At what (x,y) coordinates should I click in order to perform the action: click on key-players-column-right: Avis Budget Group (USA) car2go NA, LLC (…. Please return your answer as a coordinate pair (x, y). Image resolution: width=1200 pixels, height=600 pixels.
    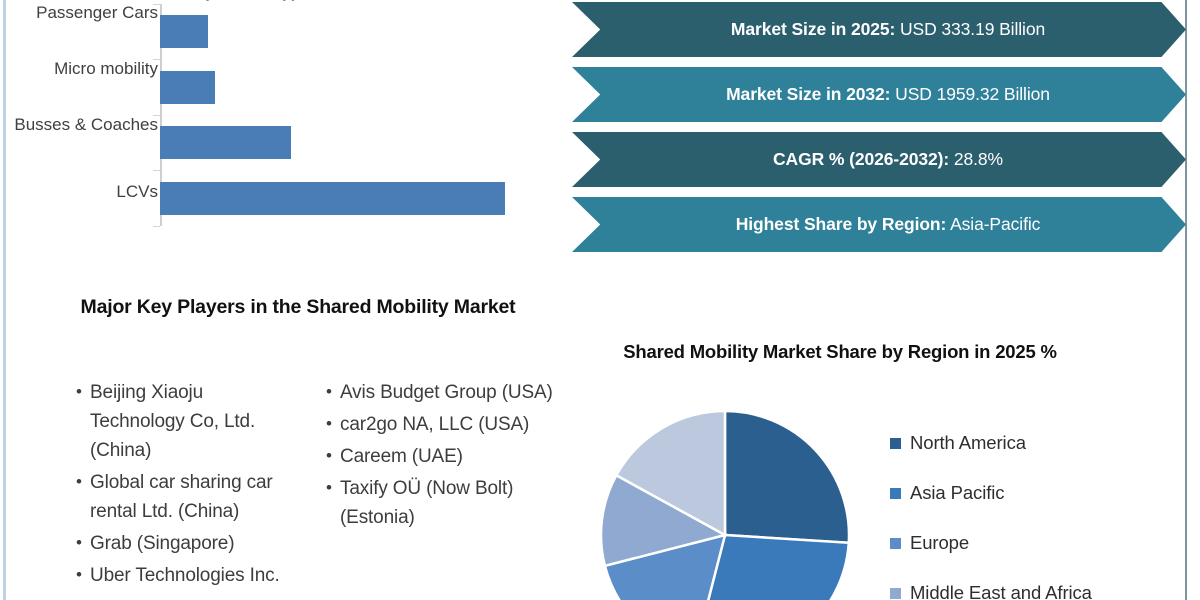
    Looking at the image, I should click on (438, 485).